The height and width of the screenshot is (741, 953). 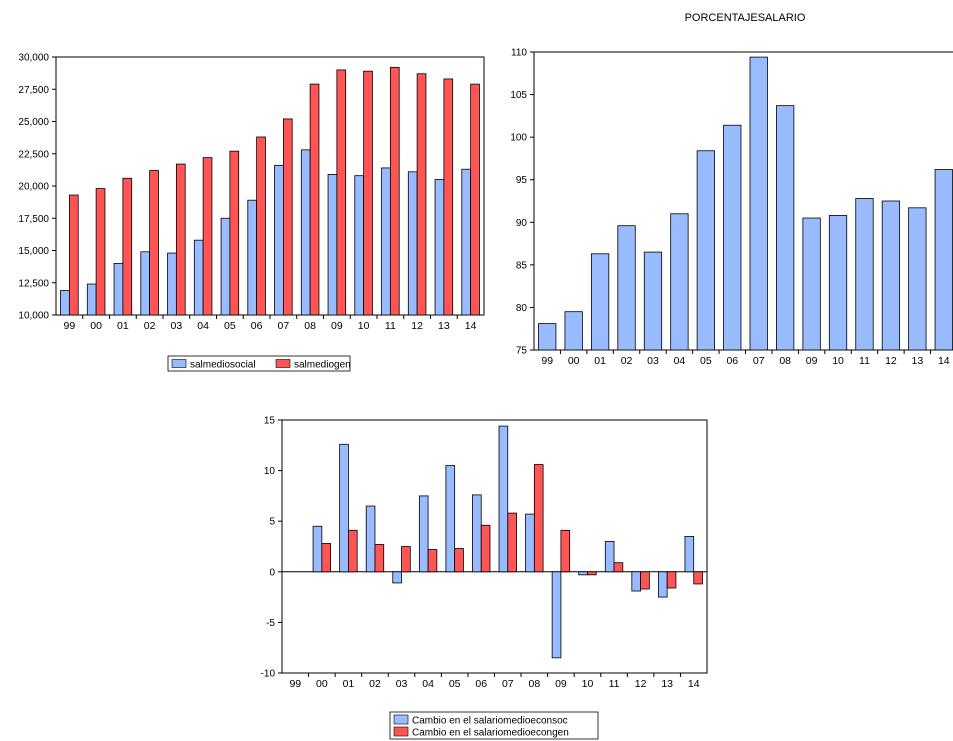 What do you see at coordinates (223, 365) in the screenshot?
I see `legend-label: salmediosocial` at bounding box center [223, 365].